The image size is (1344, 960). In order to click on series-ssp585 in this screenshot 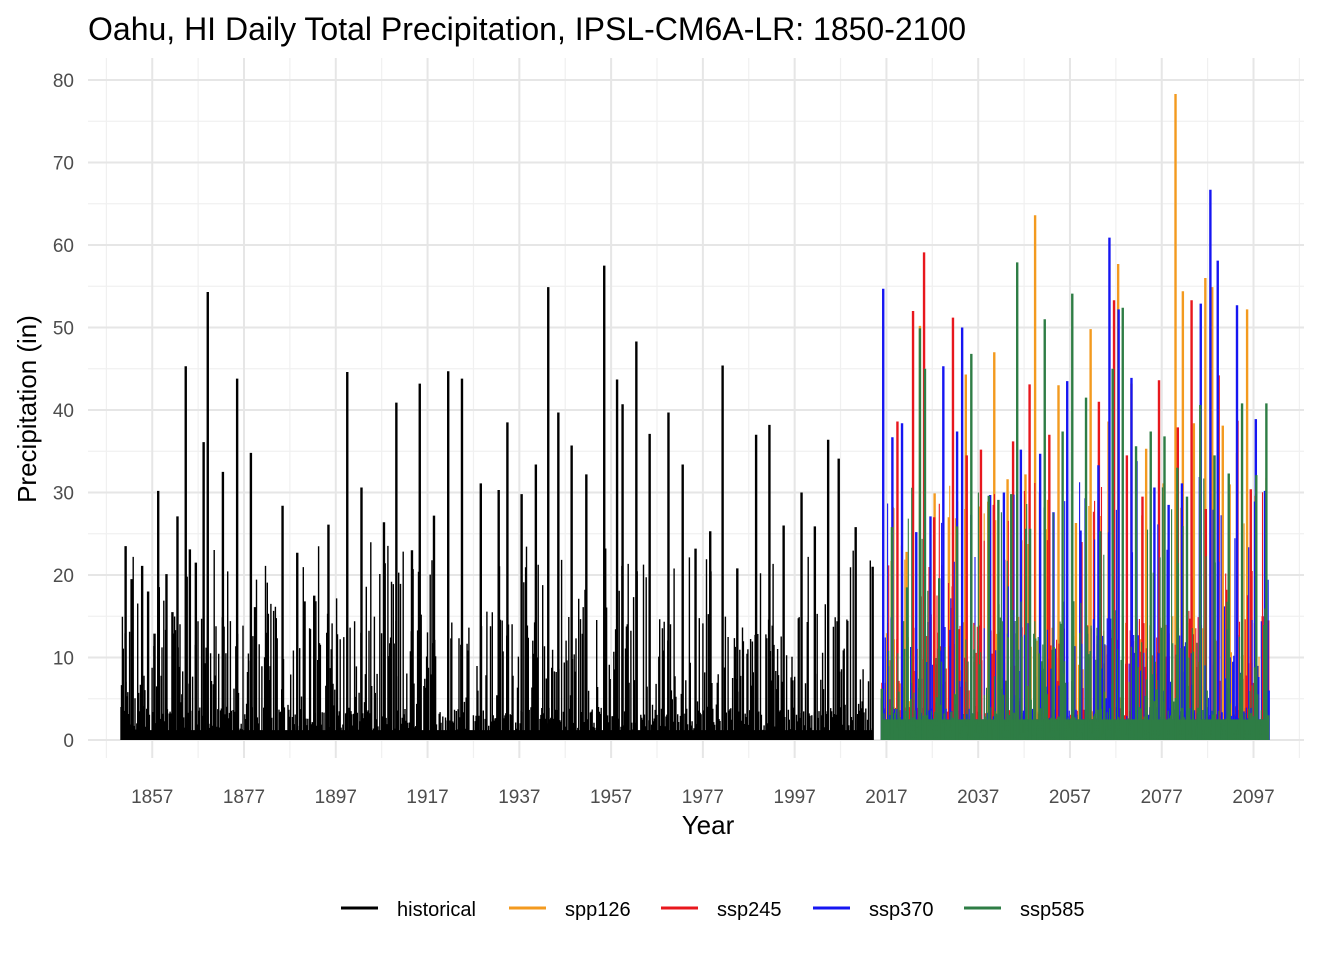, I will do `click(1075, 501)`.